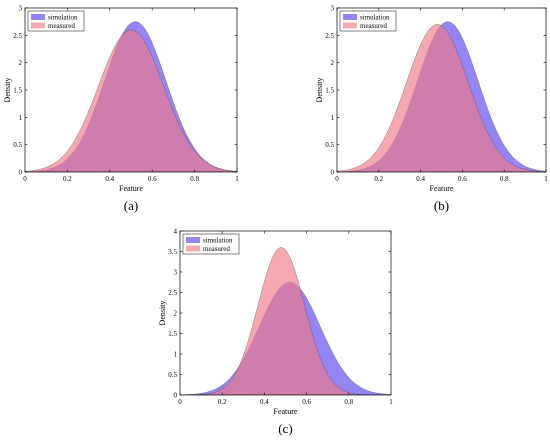 This screenshot has width=550, height=440. I want to click on y-tick-label: 3.5, so click(172, 252).